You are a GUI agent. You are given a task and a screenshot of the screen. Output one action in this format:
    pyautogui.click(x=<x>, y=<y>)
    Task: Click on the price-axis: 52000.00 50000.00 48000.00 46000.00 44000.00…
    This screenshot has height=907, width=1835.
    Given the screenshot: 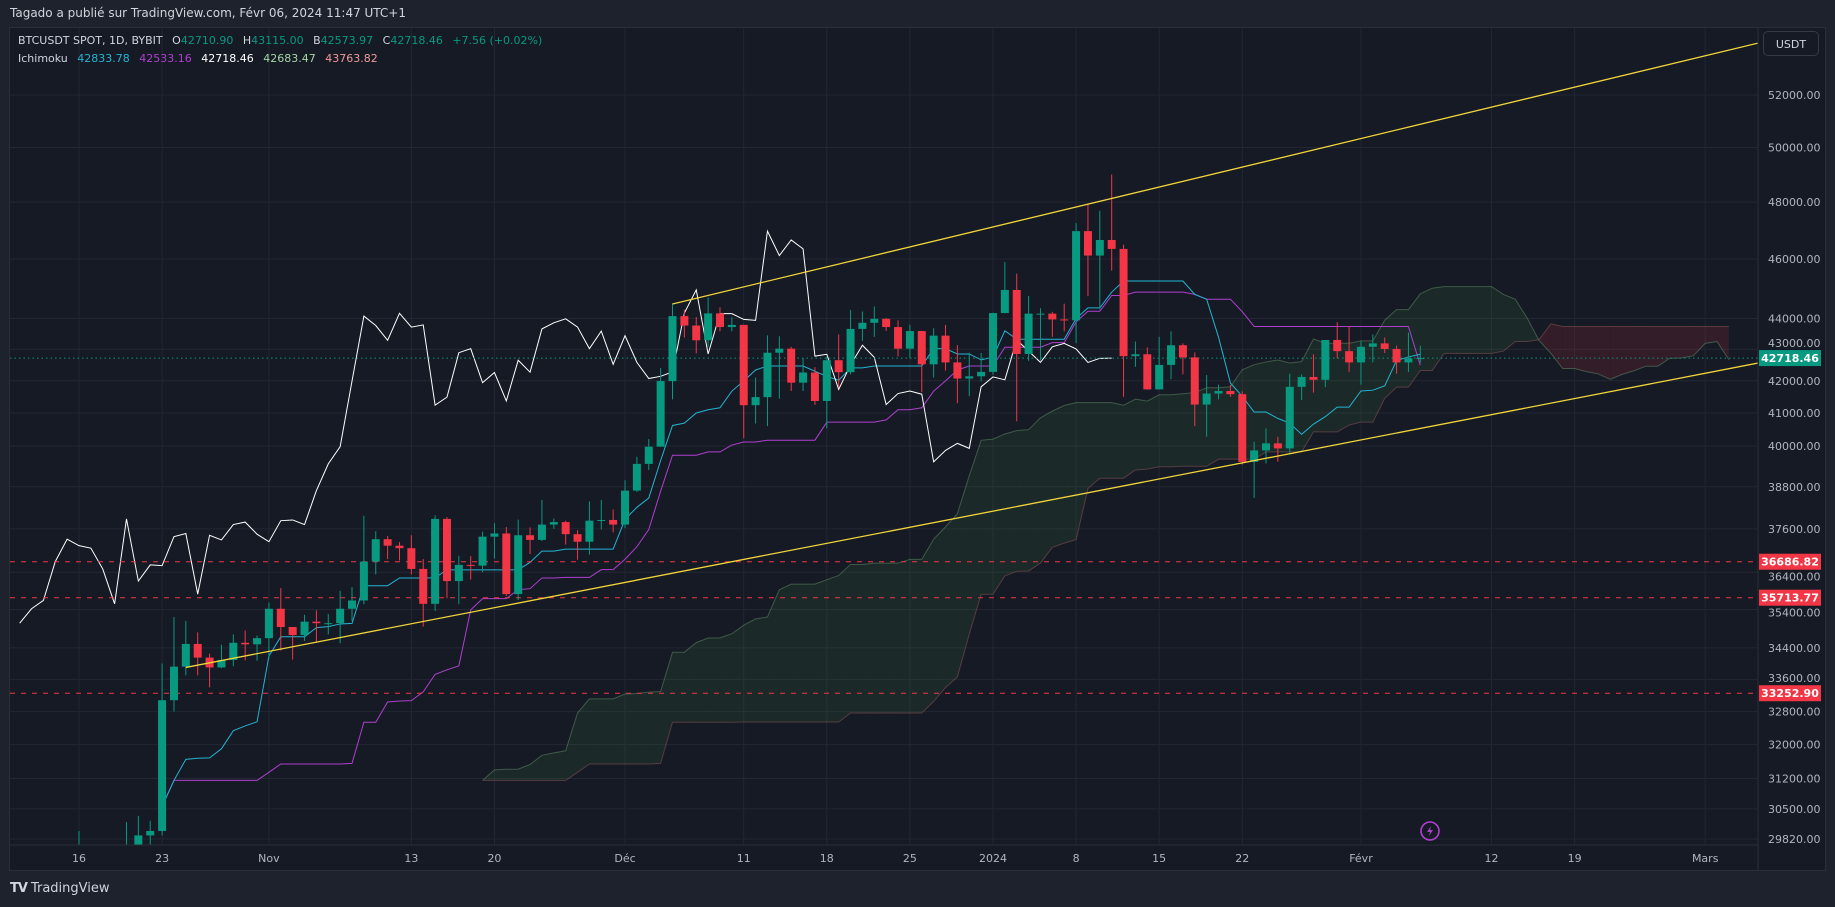 What is the action you would take?
    pyautogui.click(x=1794, y=467)
    